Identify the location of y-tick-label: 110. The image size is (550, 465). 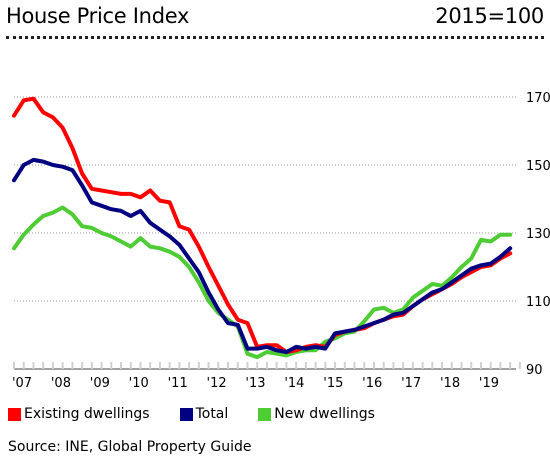
(538, 302).